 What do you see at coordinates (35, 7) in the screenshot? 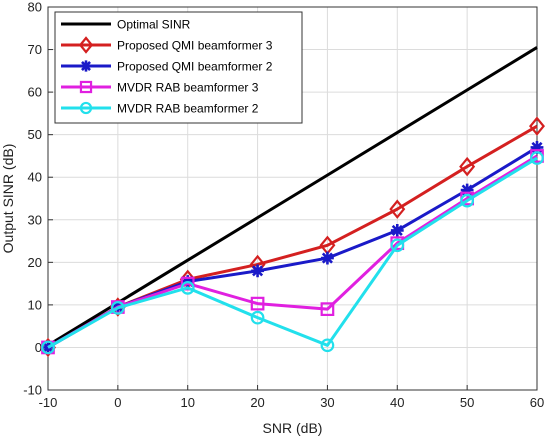
I see `y-tick-label: 80` at bounding box center [35, 7].